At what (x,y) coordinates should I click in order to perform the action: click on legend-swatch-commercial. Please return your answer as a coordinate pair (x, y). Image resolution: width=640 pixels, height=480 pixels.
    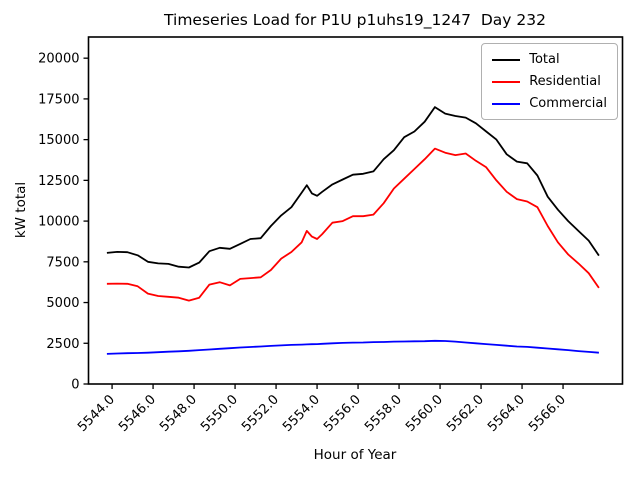
    Looking at the image, I should click on (506, 103).